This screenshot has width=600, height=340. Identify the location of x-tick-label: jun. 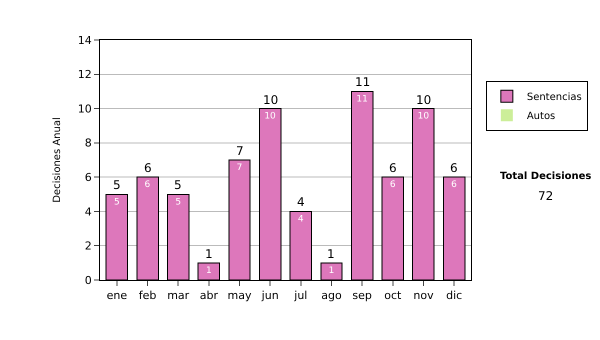
(269, 295).